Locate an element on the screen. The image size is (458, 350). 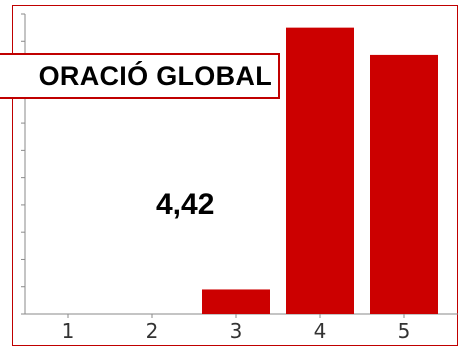
x-tick-label-4: 4 is located at coordinates (320, 331).